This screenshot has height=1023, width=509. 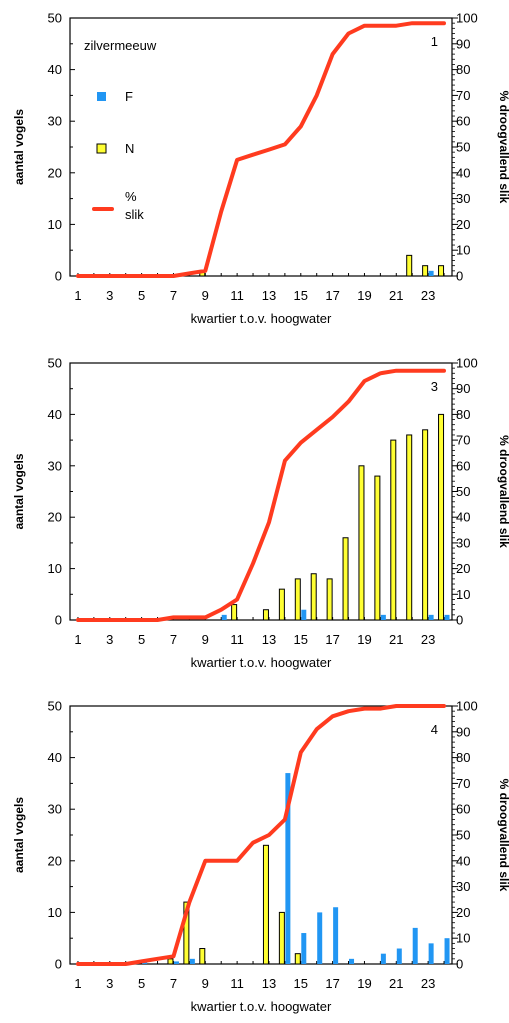 What do you see at coordinates (101, 148) in the screenshot?
I see `legend-swatch-N` at bounding box center [101, 148].